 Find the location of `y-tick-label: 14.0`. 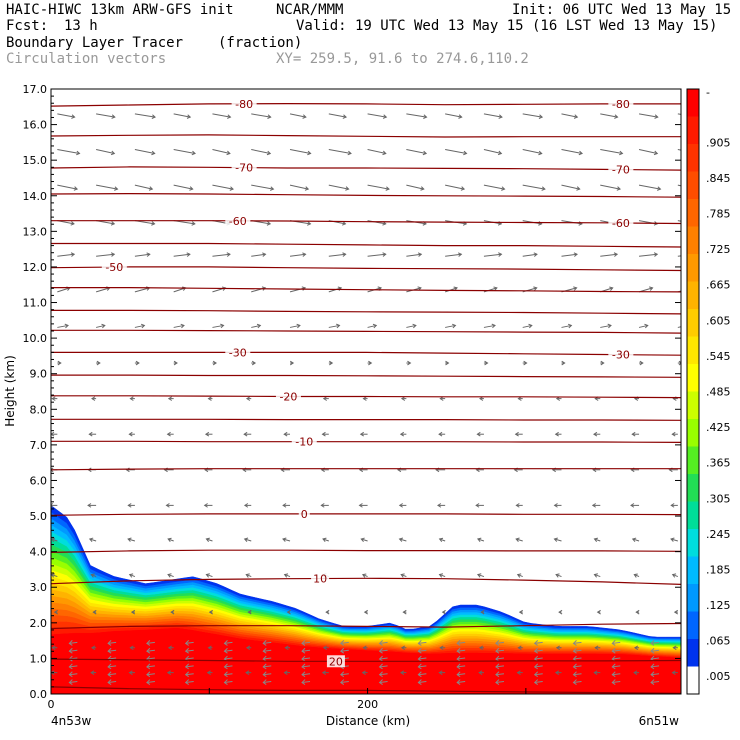

y-tick-label: 14.0 is located at coordinates (35, 196).